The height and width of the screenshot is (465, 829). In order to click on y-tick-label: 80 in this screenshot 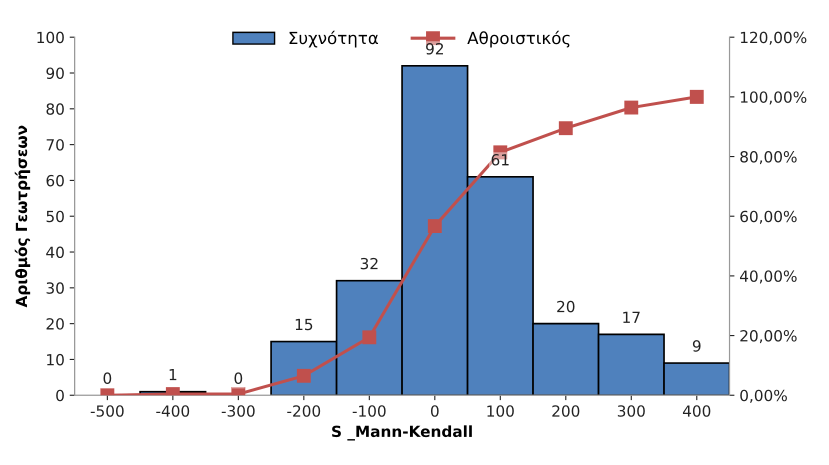, I will do `click(55, 109)`.